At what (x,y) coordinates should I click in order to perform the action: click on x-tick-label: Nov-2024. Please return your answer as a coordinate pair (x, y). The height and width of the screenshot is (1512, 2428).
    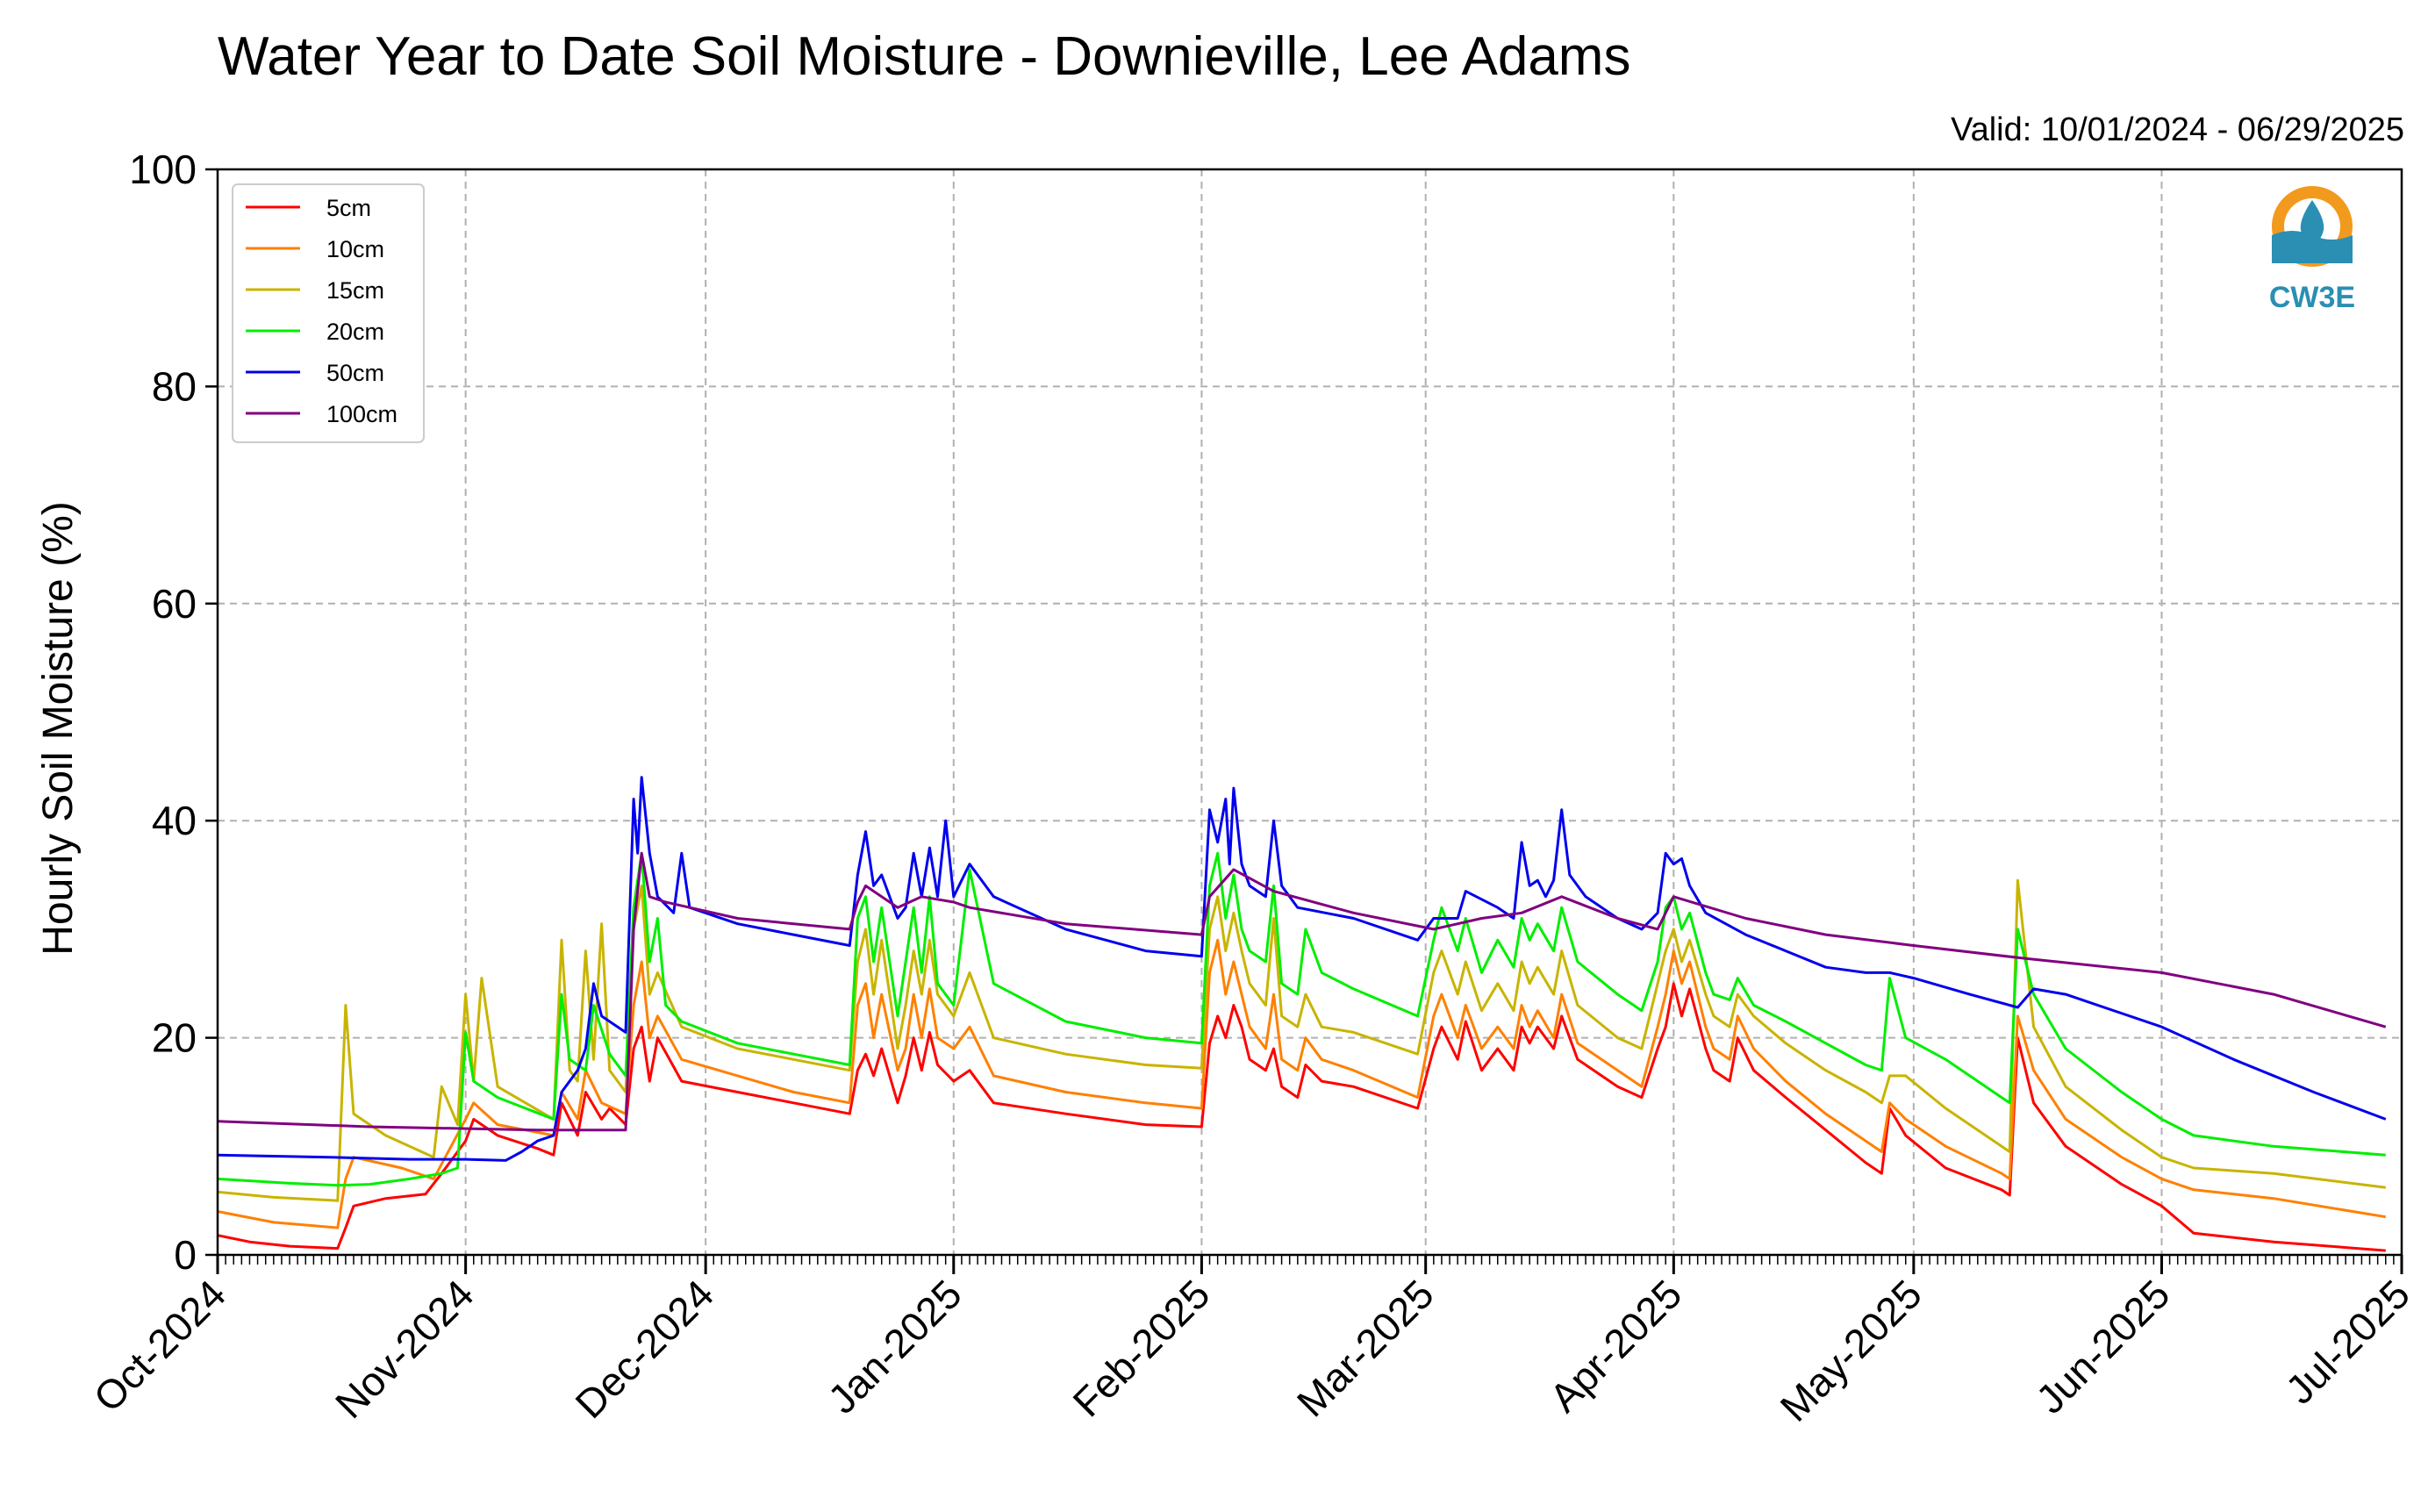
    Looking at the image, I should click on (404, 1349).